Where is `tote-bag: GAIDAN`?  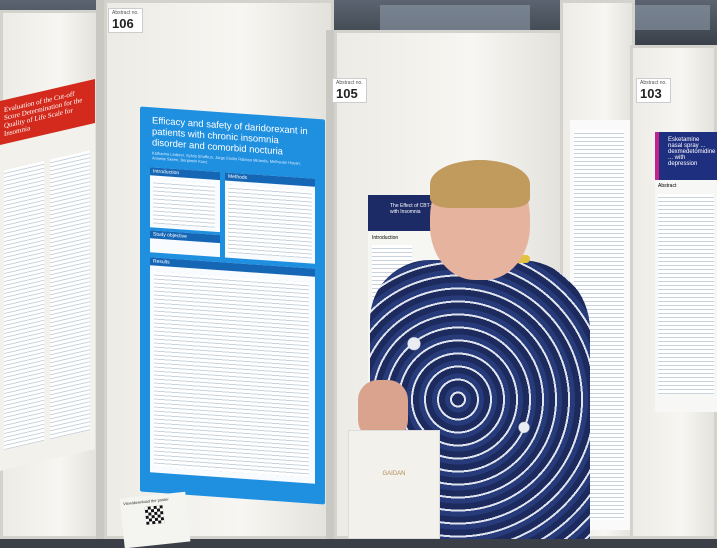
tote-bag: GAIDAN is located at coordinates (394, 484).